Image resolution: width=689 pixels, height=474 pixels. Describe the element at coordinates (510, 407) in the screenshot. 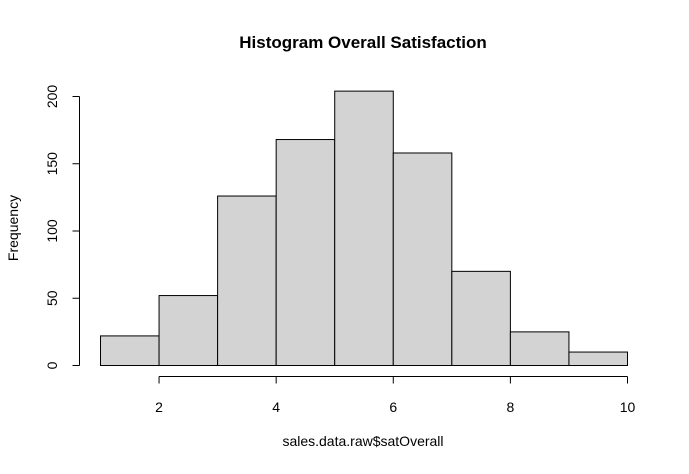

I see `x-tick-label: 8` at that location.